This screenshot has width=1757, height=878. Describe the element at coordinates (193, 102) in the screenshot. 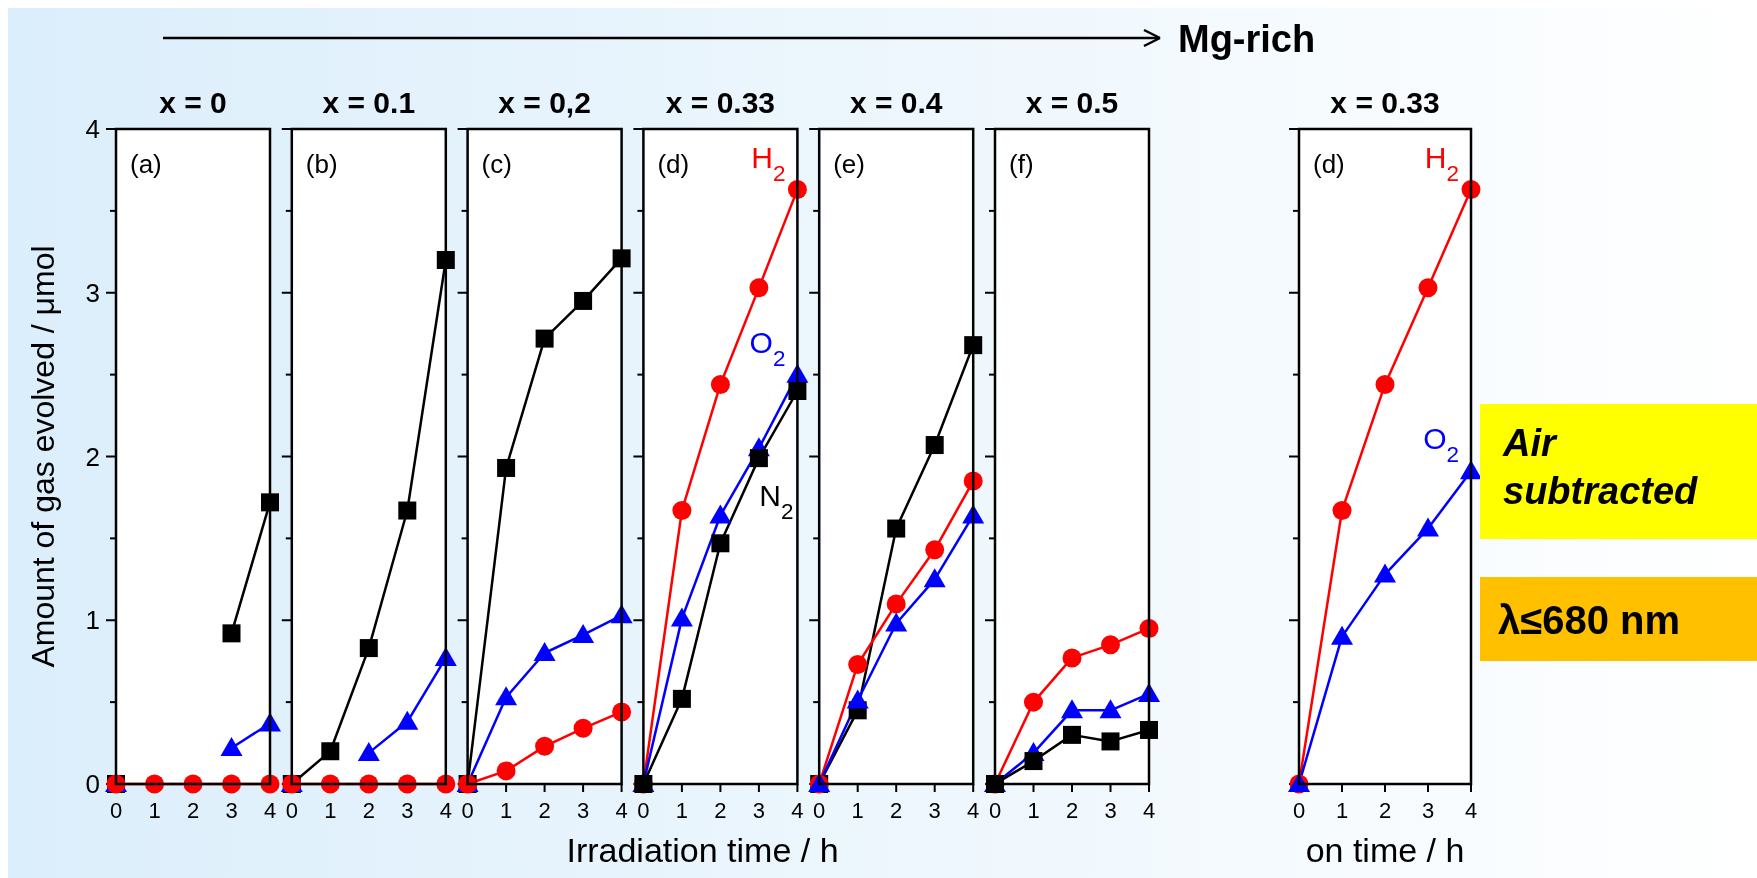

I see `chart-title: x = 0` at that location.